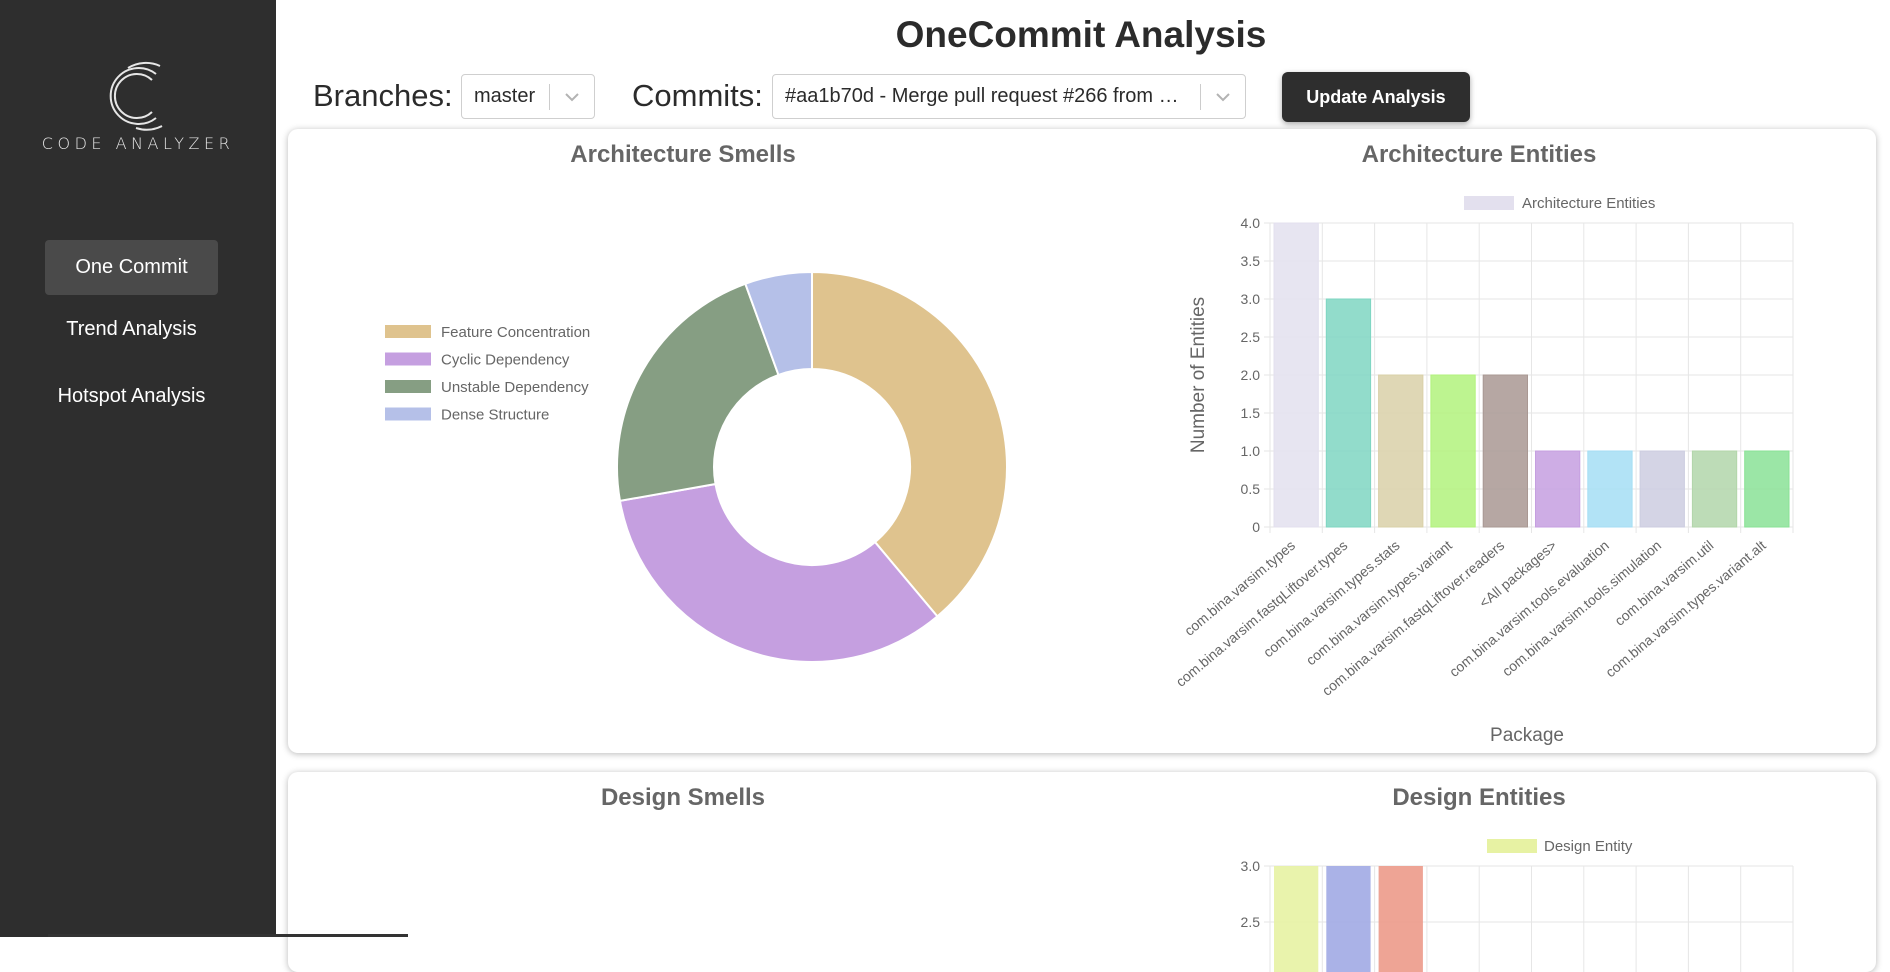 This screenshot has width=1890, height=972. What do you see at coordinates (131, 267) in the screenshot?
I see `nav-one-commit: One Commit` at bounding box center [131, 267].